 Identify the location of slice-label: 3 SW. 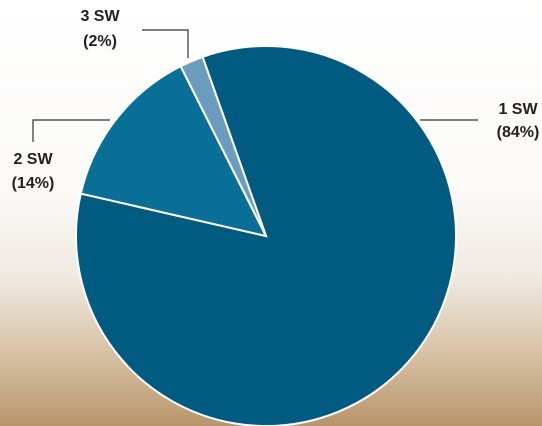
(100, 16).